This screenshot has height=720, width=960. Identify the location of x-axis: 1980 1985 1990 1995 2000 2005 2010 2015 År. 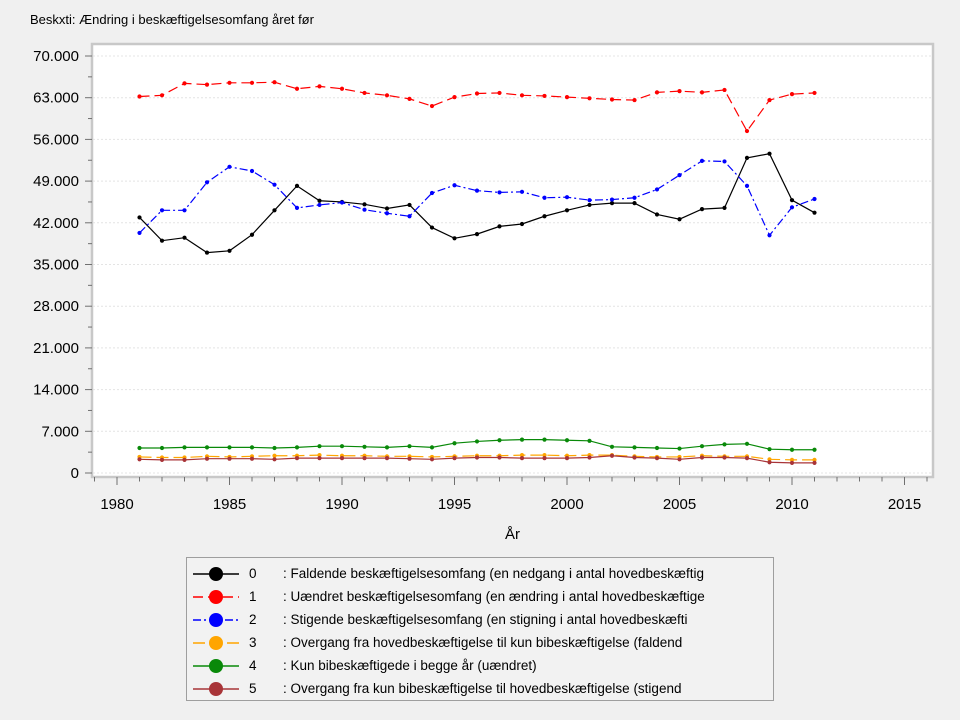
(511, 510).